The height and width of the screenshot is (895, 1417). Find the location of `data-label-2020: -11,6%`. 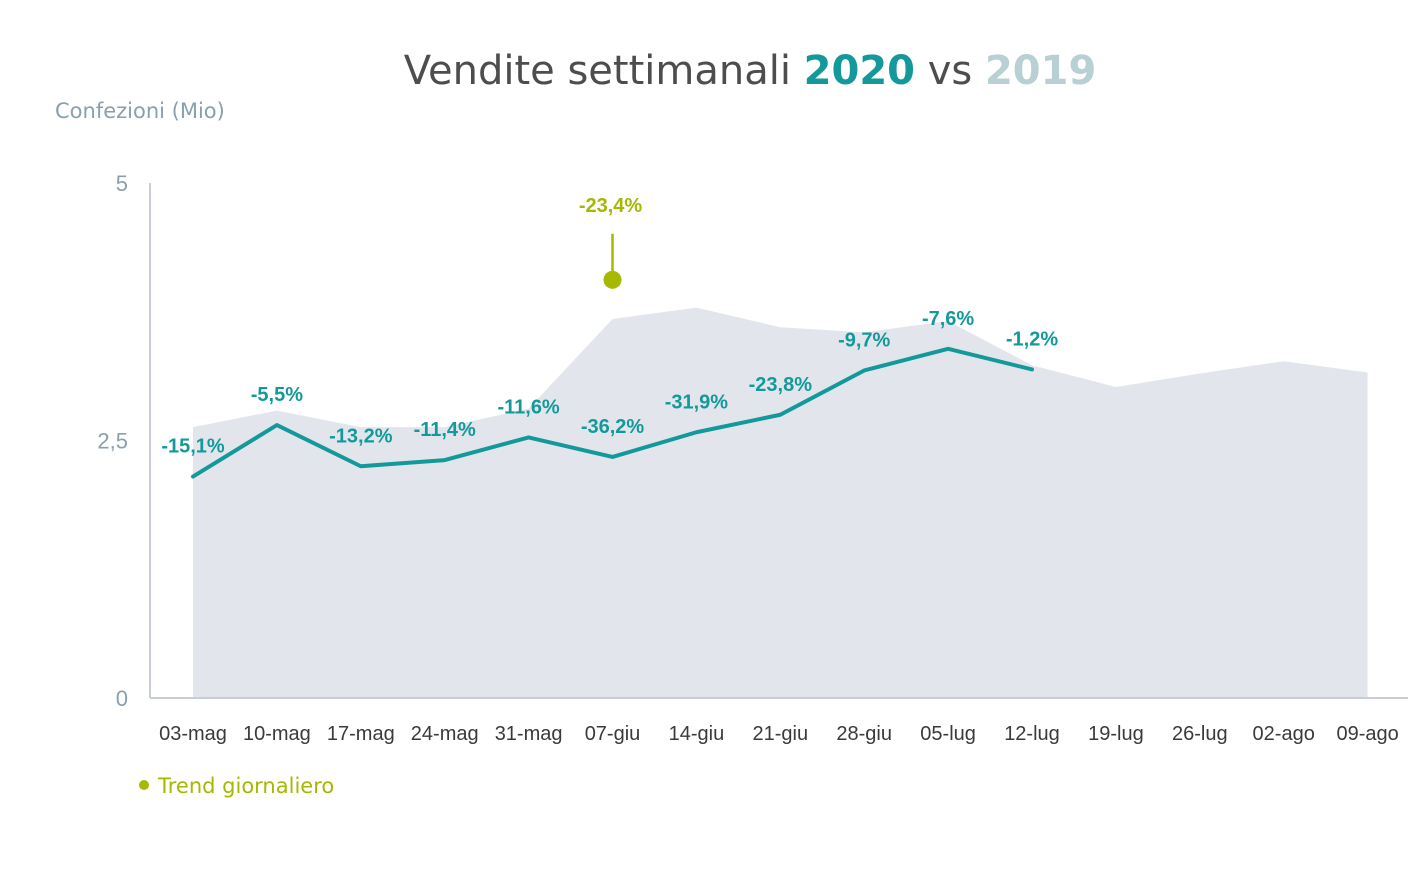

data-label-2020: -11,6% is located at coordinates (528, 407).